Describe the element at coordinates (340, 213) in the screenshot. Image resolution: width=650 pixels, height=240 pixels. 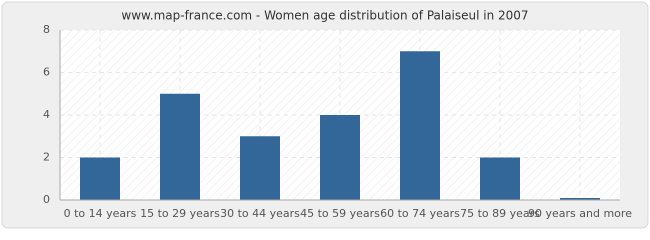
I see `x-tick-label: 45 to 59 years` at that location.